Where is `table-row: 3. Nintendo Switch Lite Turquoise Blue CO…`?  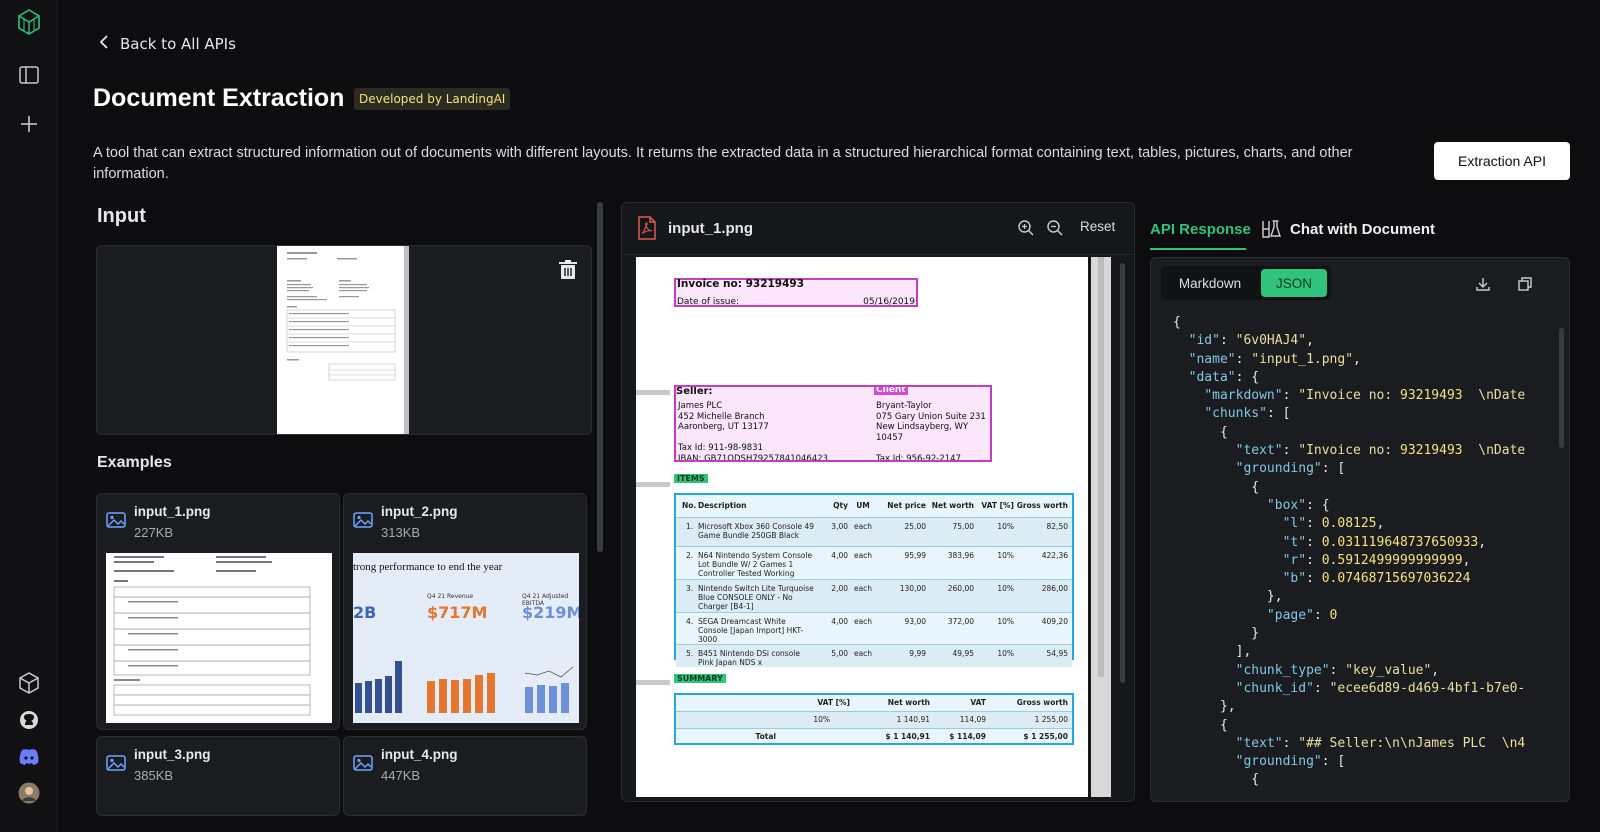
table-row: 3. Nintendo Switch Lite Turquoise Blue CO… is located at coordinates (874, 595).